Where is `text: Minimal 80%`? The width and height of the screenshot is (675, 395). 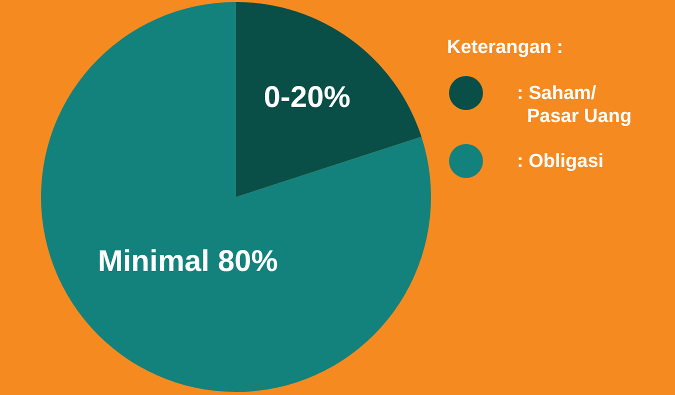
text: Minimal 80% is located at coordinates (188, 261).